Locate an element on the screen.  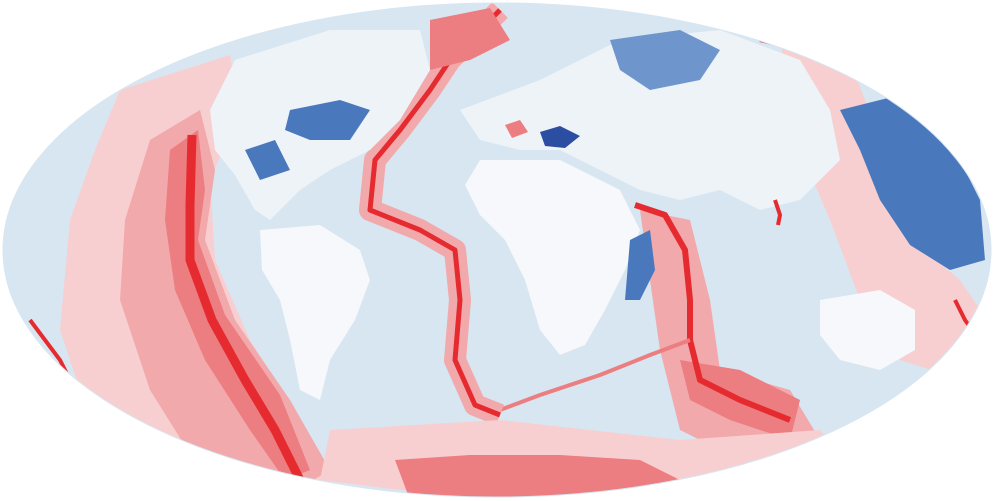
hudson-blue is located at coordinates (267, 160).